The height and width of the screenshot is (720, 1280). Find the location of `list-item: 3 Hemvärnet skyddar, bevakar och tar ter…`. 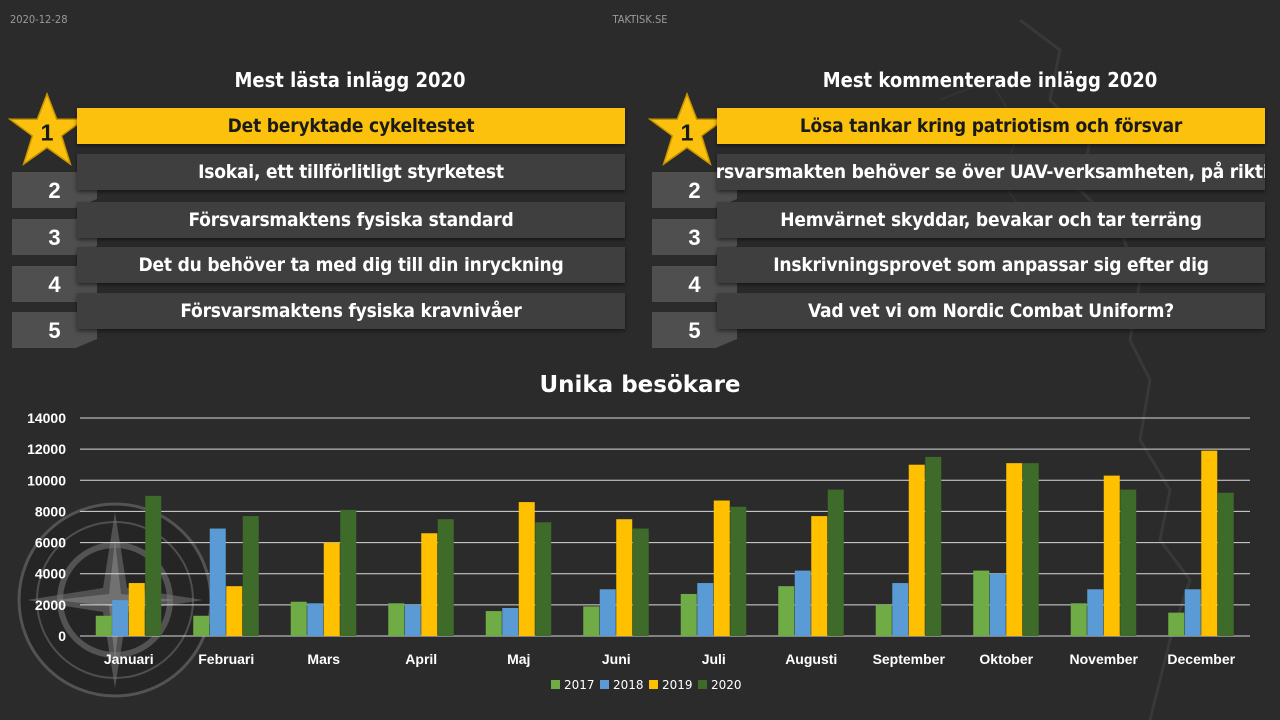

list-item: 3 Hemvärnet skyddar, bevakar och tar ter… is located at coordinates (952, 228).